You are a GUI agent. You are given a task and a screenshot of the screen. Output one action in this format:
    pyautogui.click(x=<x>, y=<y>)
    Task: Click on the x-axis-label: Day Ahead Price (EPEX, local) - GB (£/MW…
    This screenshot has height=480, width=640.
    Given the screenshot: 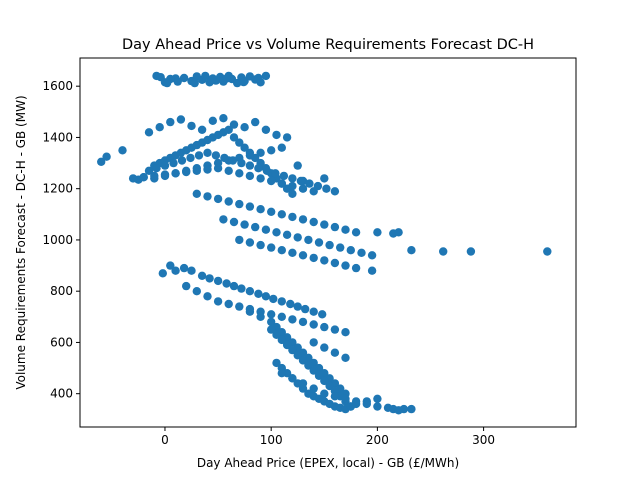 What is the action you would take?
    pyautogui.click(x=328, y=463)
    